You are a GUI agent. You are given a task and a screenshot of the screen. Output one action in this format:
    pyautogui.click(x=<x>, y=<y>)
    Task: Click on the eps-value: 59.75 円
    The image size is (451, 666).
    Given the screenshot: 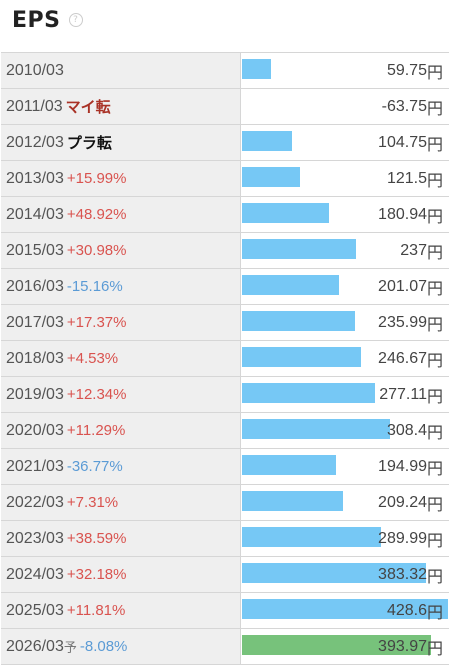 What is the action you would take?
    pyautogui.click(x=415, y=70)
    